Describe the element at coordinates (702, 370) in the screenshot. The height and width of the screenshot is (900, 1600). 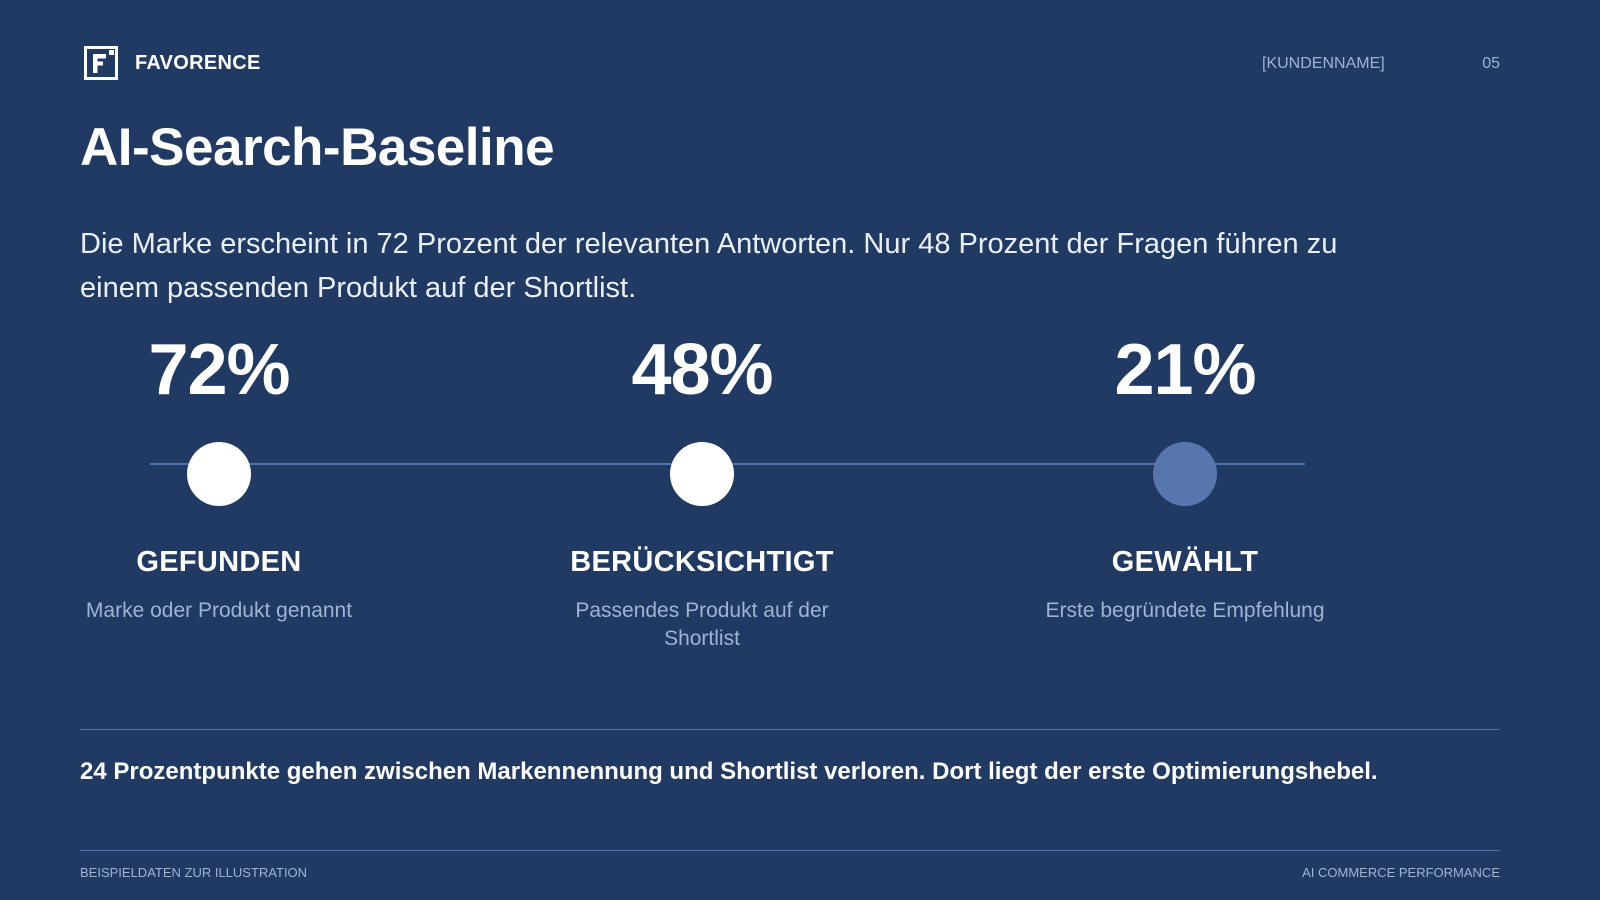
I see `stage-value: 48%` at that location.